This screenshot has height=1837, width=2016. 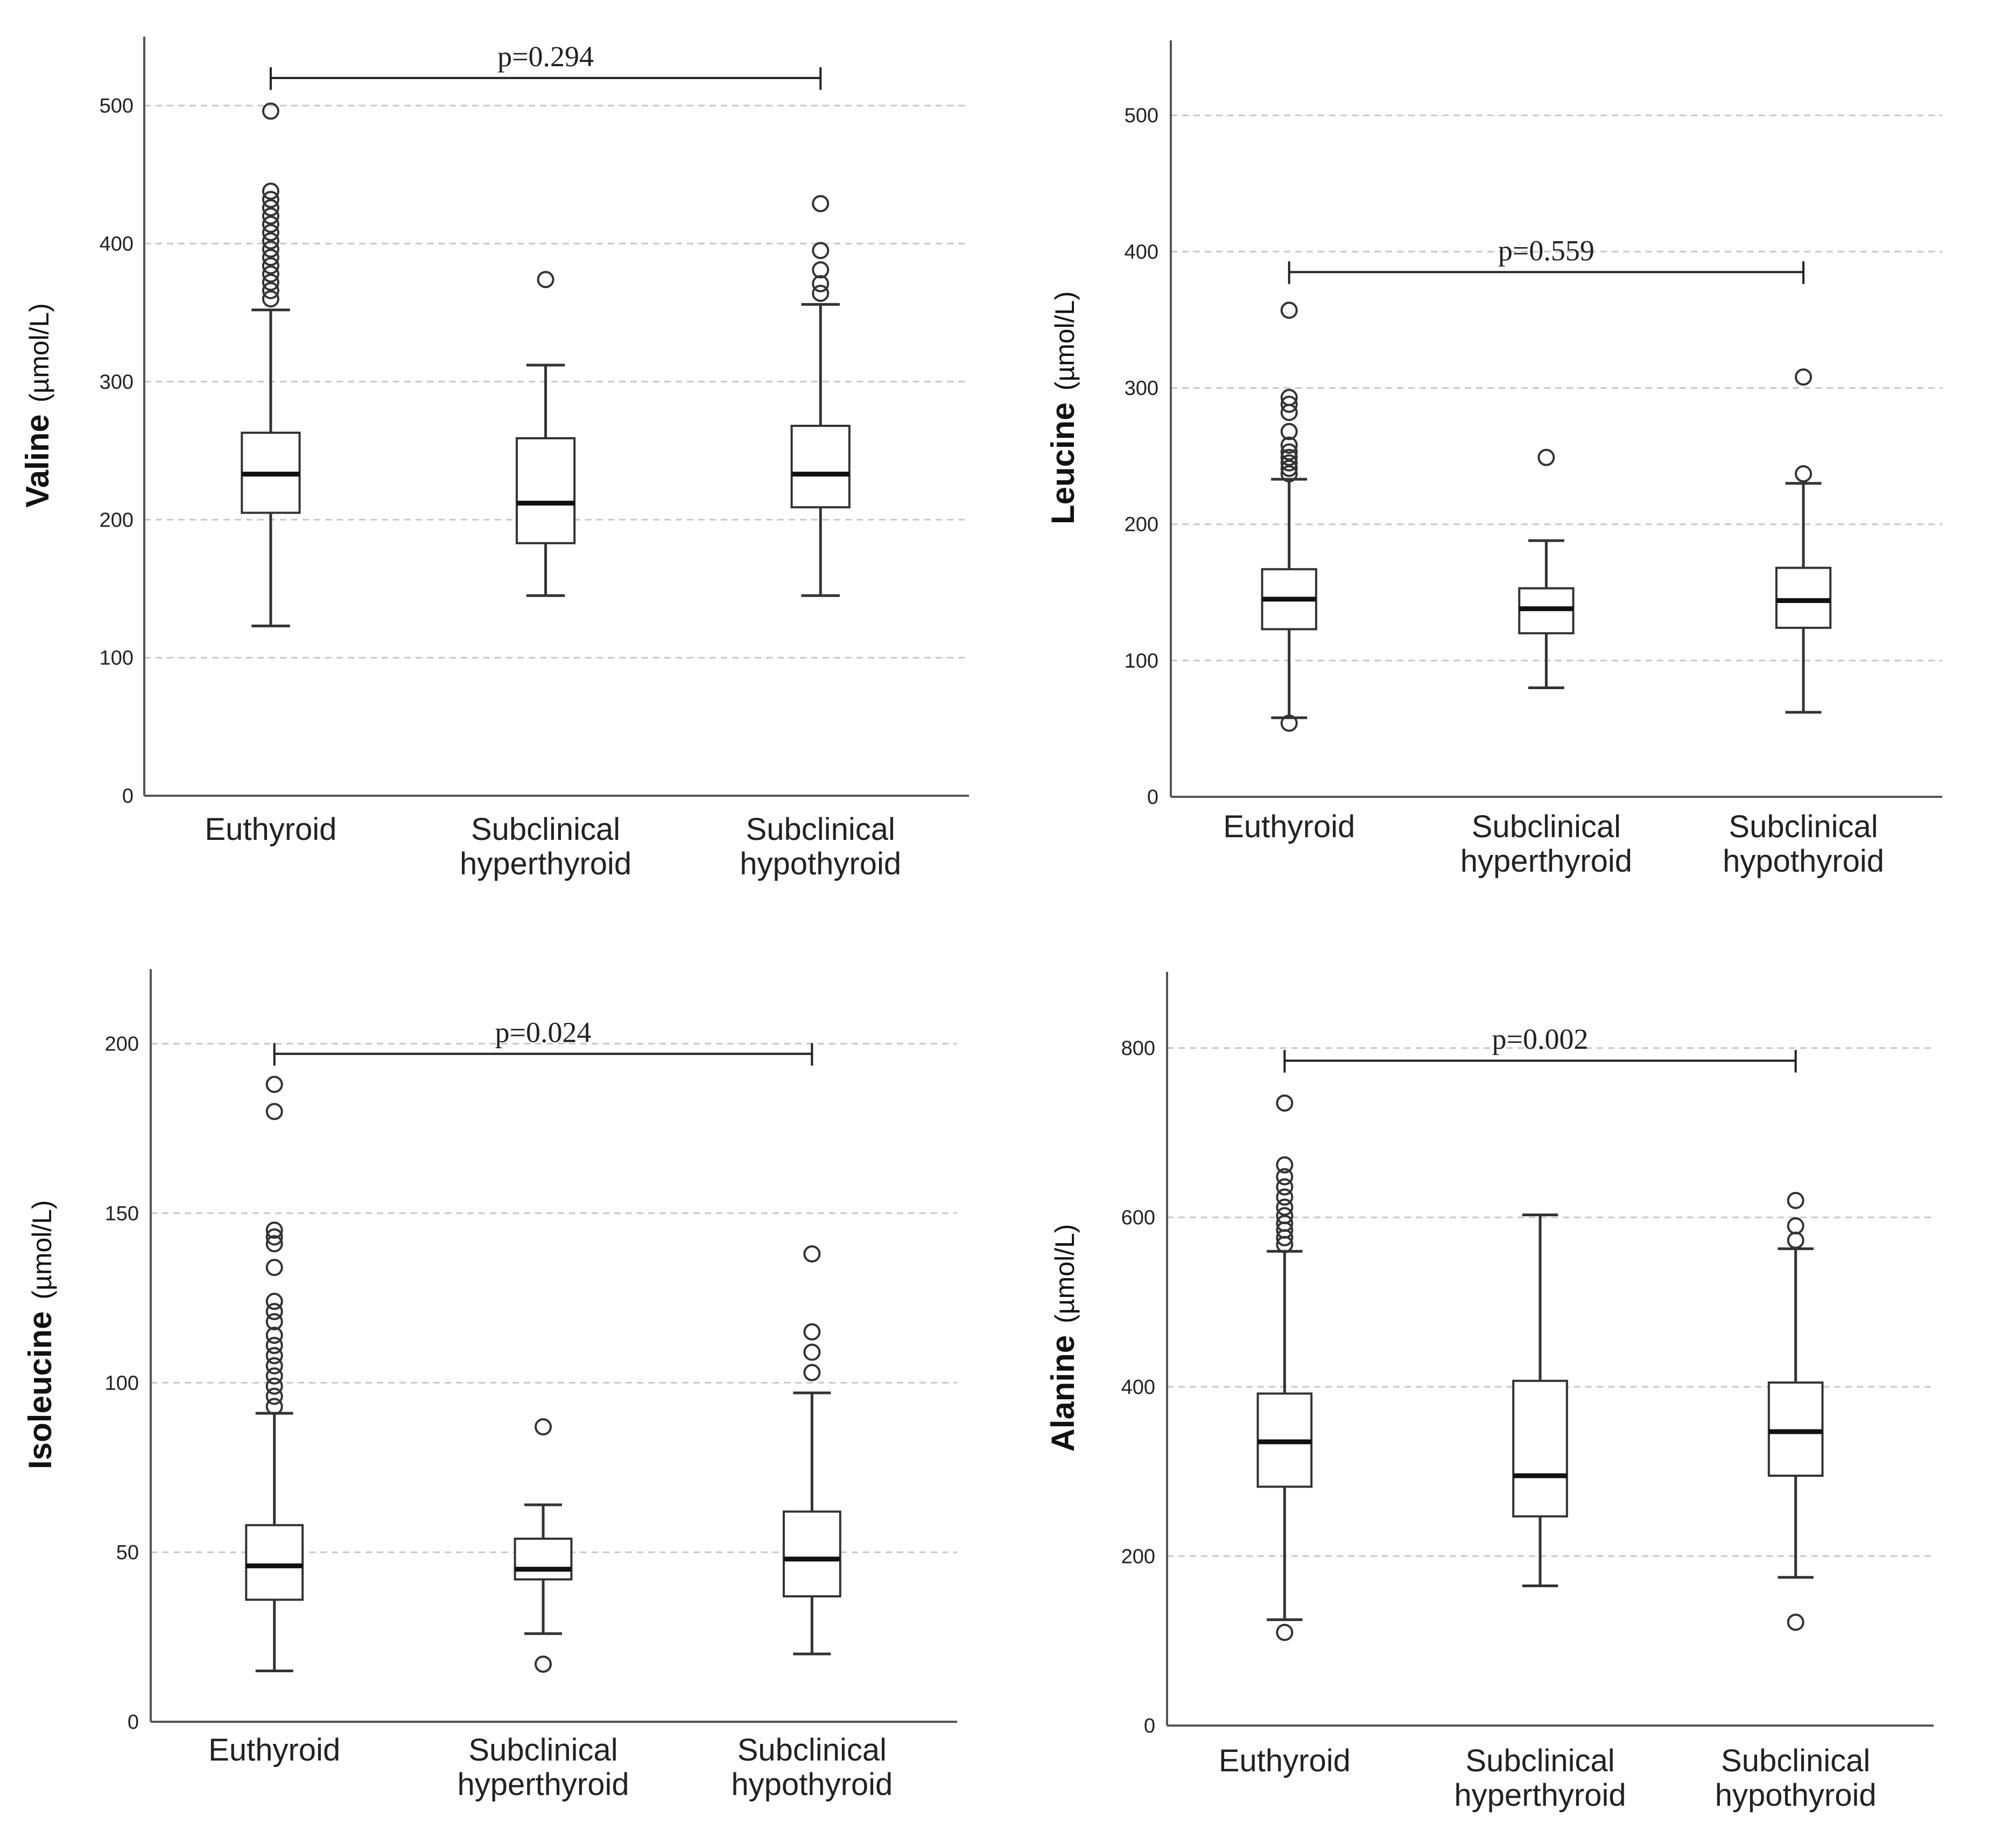 What do you see at coordinates (37, 460) in the screenshot?
I see `y-axis-label-name: Valine` at bounding box center [37, 460].